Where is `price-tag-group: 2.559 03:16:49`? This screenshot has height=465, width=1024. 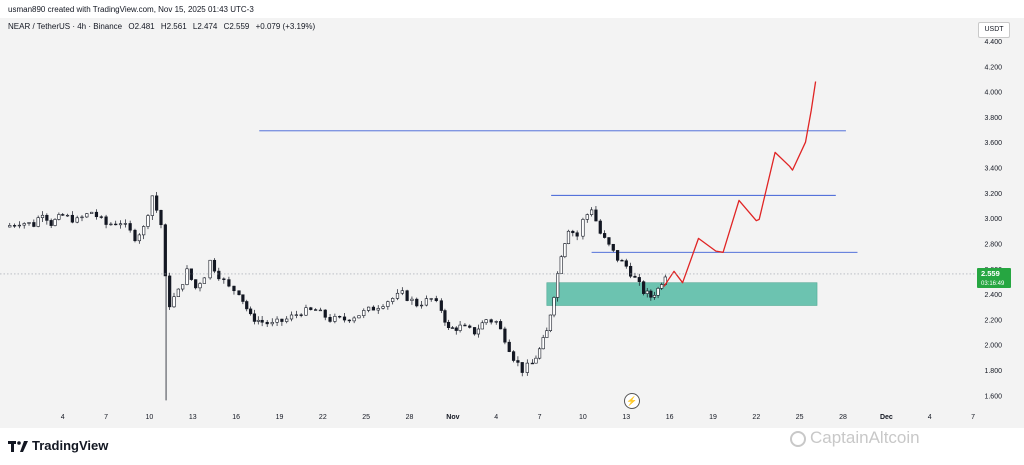 price-tag-group: 2.559 03:16:49 is located at coordinates (505, 277).